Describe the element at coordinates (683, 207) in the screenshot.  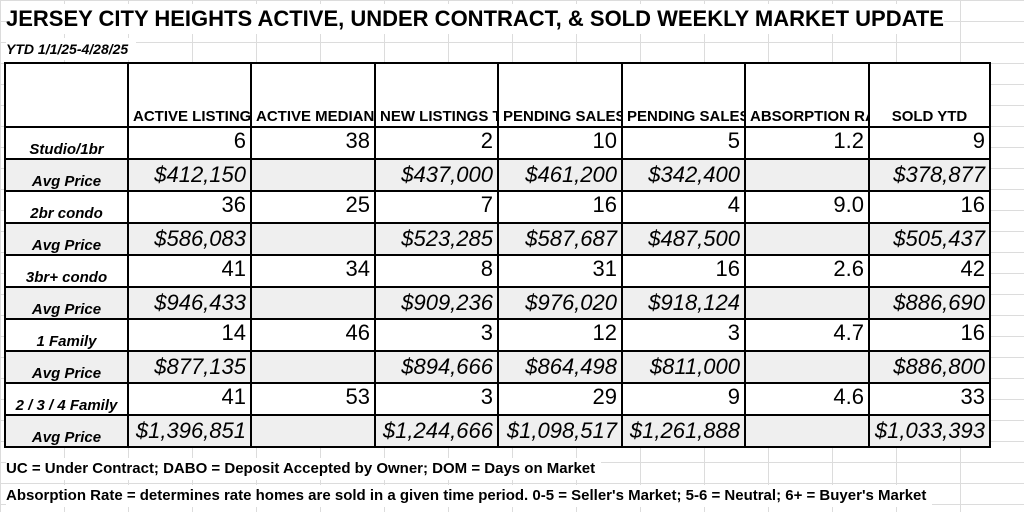
I see `value-cell: 4` at that location.